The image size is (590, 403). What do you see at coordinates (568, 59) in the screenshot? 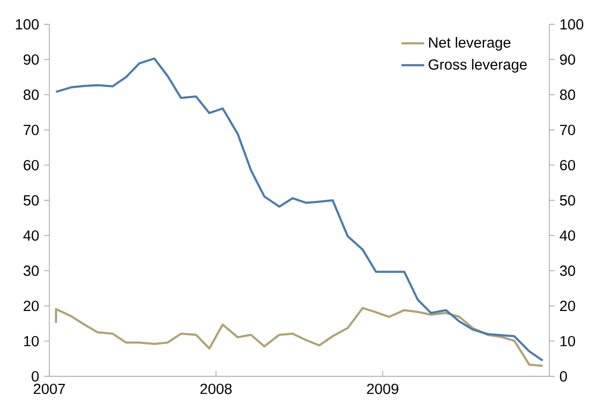
I see `y2-tick-label: 90` at bounding box center [568, 59].